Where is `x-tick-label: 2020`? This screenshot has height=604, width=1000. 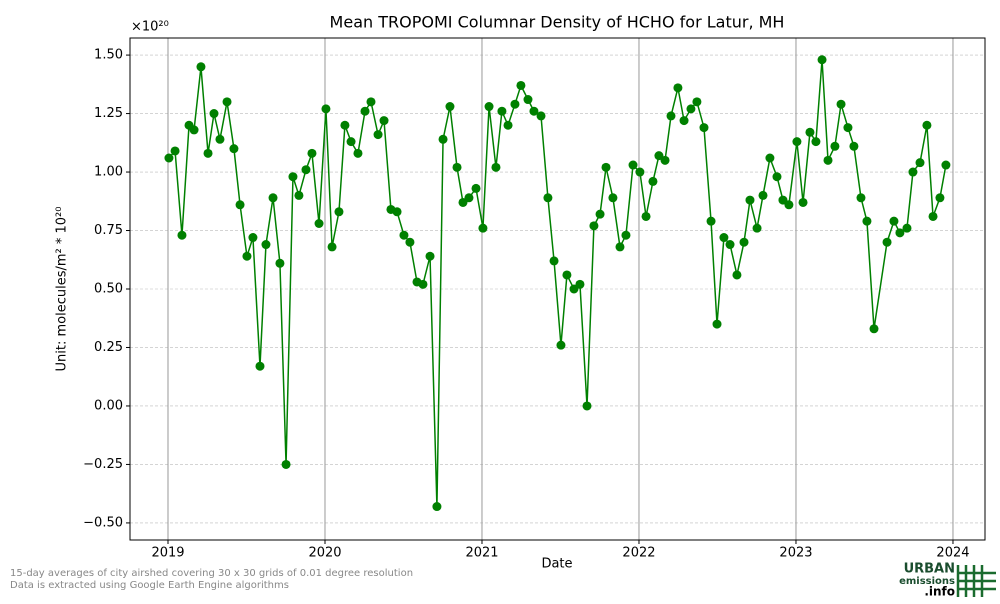
x-tick-label: 2020 is located at coordinates (324, 553).